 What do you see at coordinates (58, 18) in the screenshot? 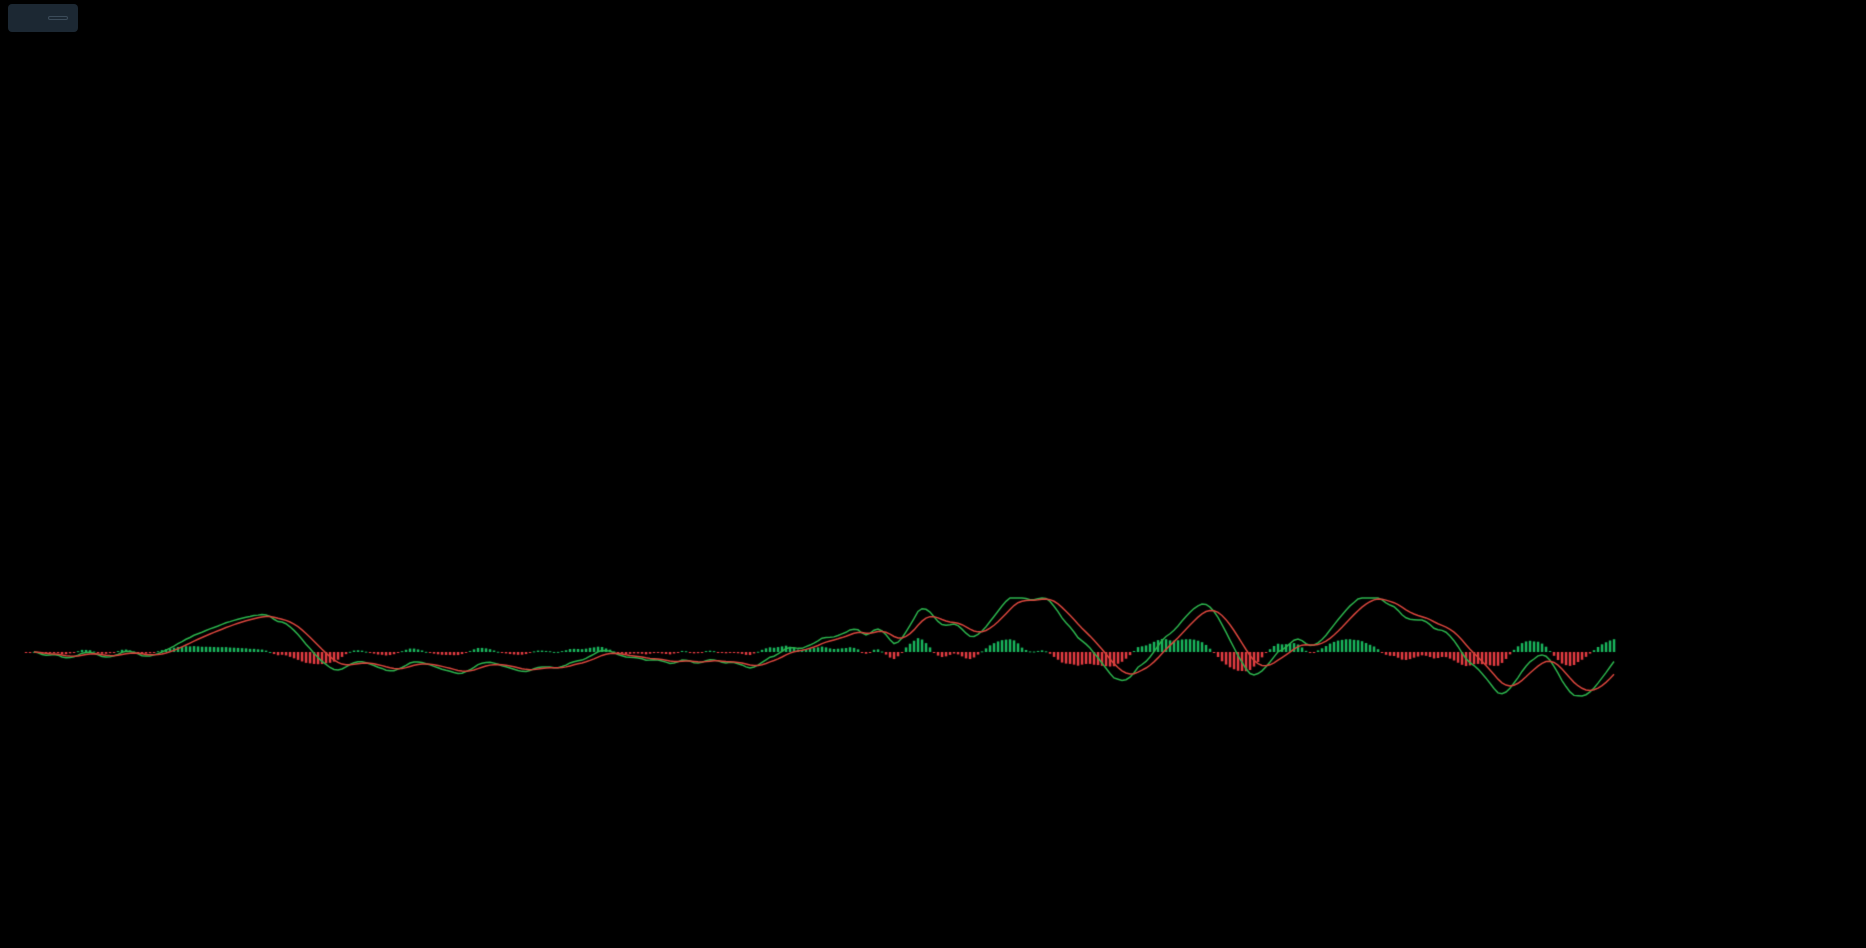
I see `timeframe-selector` at bounding box center [58, 18].